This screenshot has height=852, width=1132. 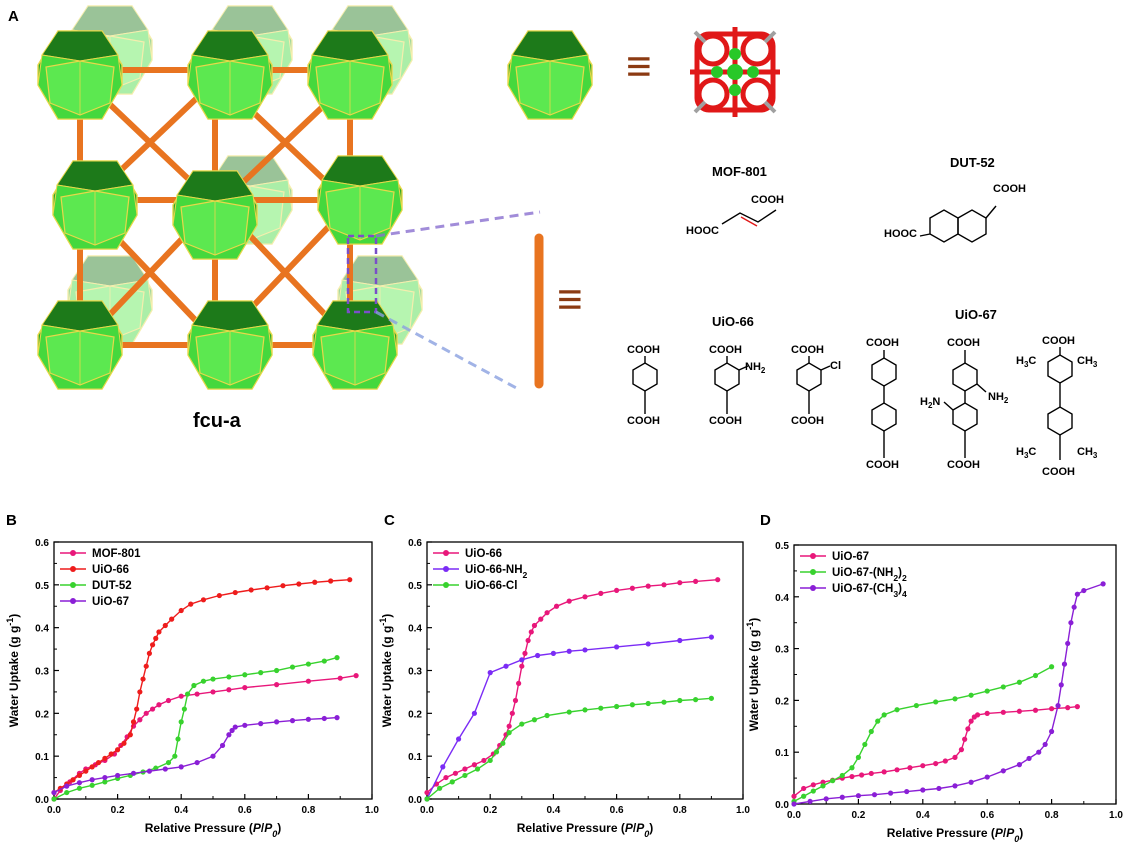 I want to click on x-tick-label: 0.8, so click(x=680, y=810).